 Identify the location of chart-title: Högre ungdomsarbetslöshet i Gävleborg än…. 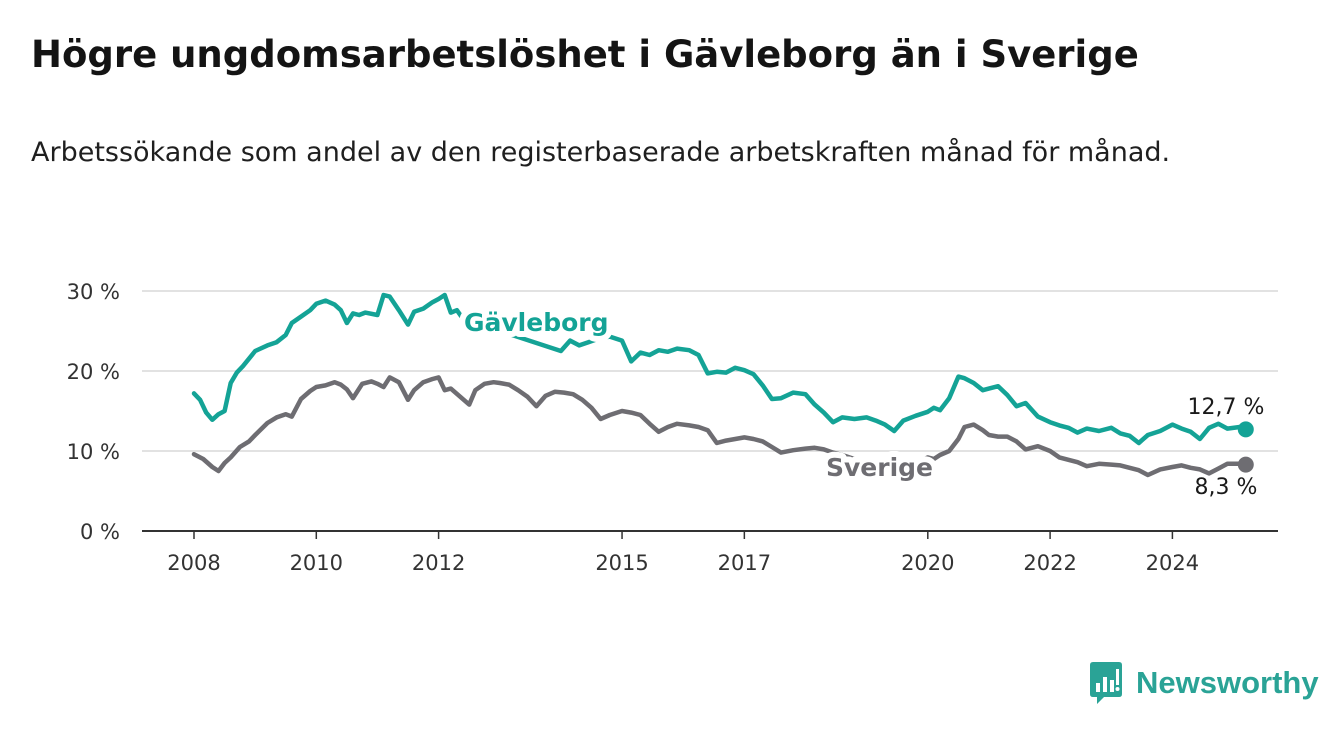
(585, 54).